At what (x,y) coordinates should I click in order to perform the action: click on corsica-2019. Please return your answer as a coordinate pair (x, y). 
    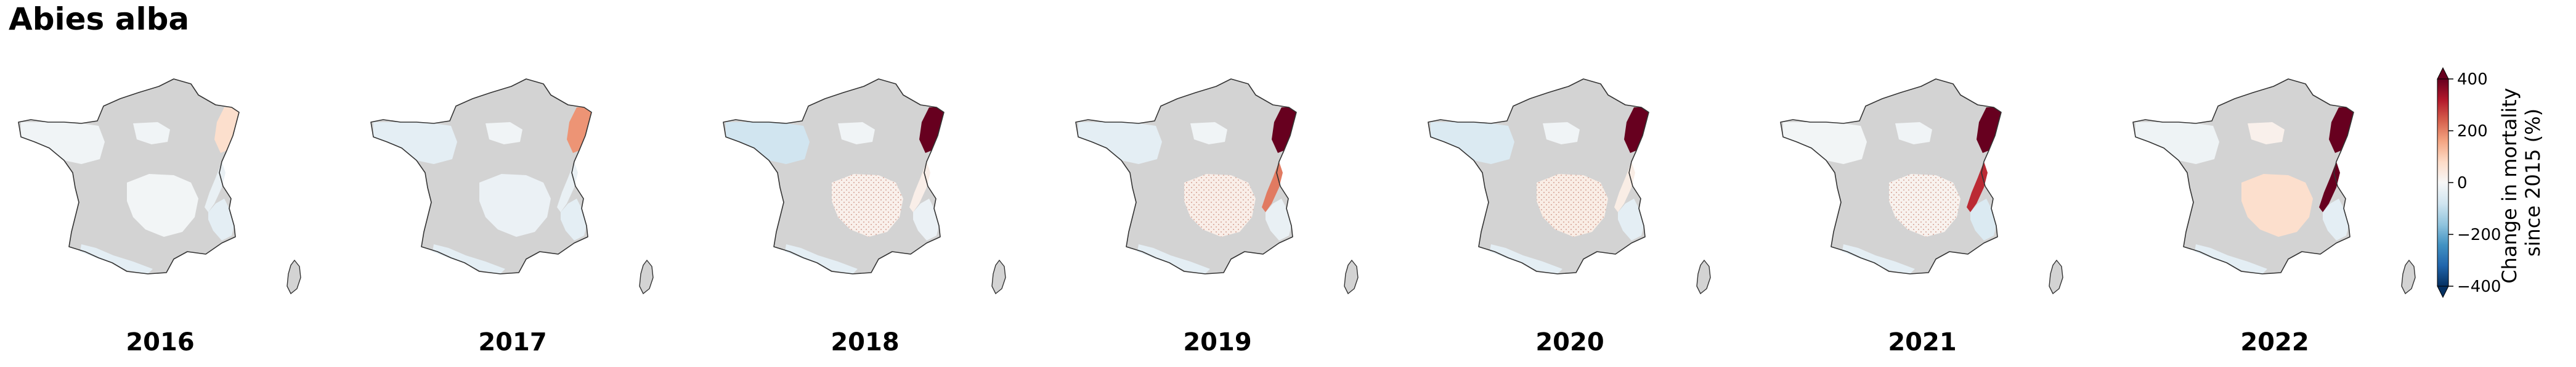
    Looking at the image, I should click on (1351, 277).